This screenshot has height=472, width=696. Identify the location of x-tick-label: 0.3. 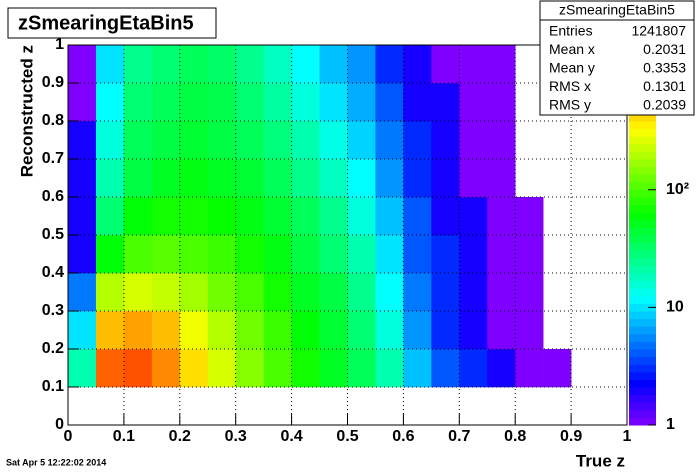
(236, 436).